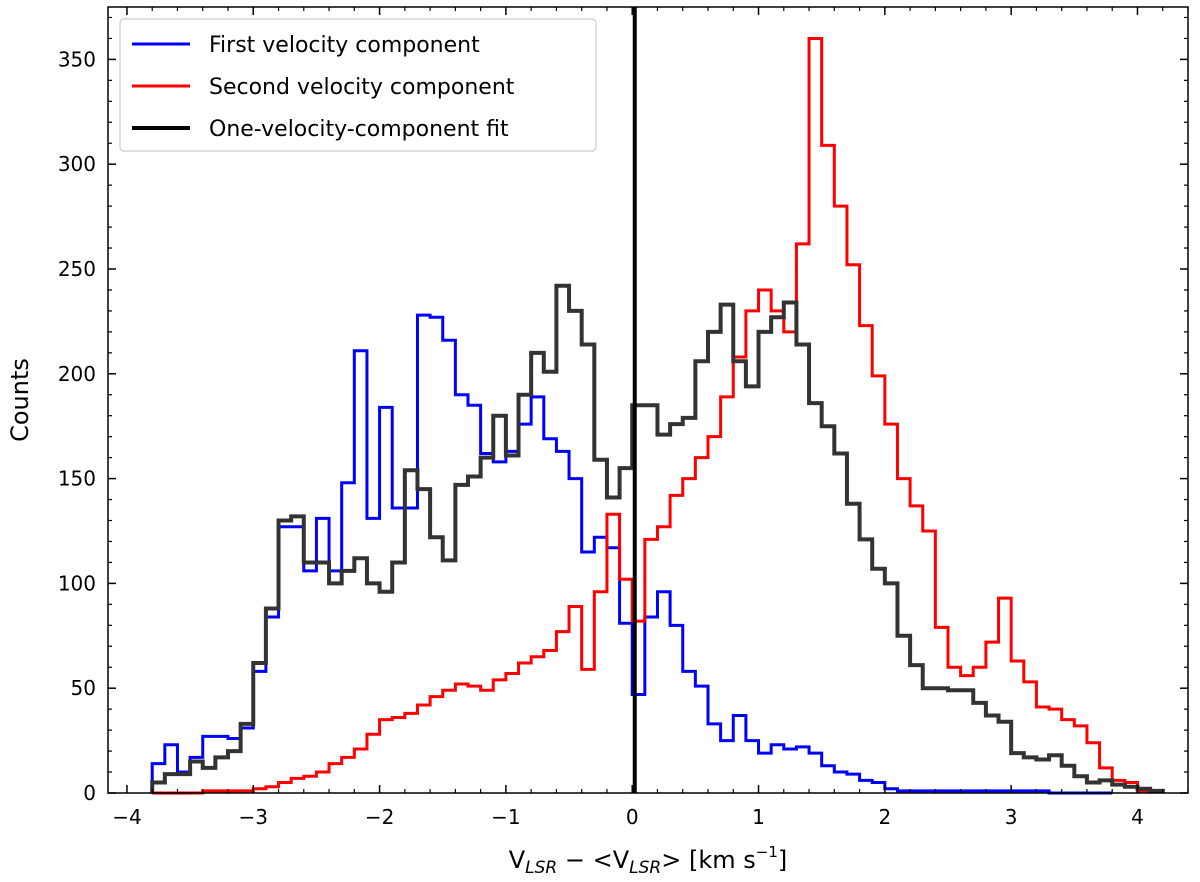  What do you see at coordinates (77, 583) in the screenshot?
I see `y-tick-label: 100` at bounding box center [77, 583].